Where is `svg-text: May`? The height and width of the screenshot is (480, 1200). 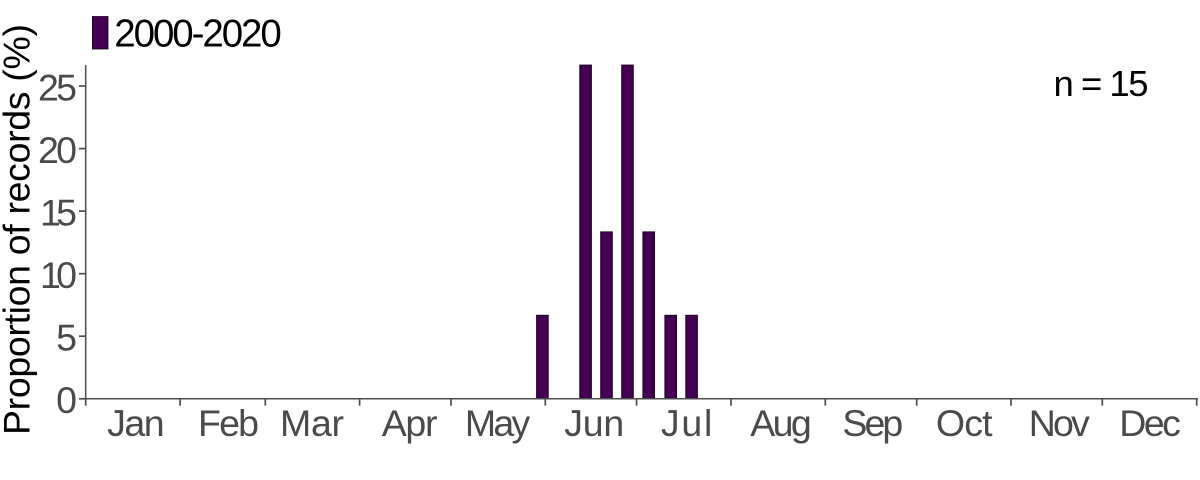
svg-text: May is located at coordinates (498, 423).